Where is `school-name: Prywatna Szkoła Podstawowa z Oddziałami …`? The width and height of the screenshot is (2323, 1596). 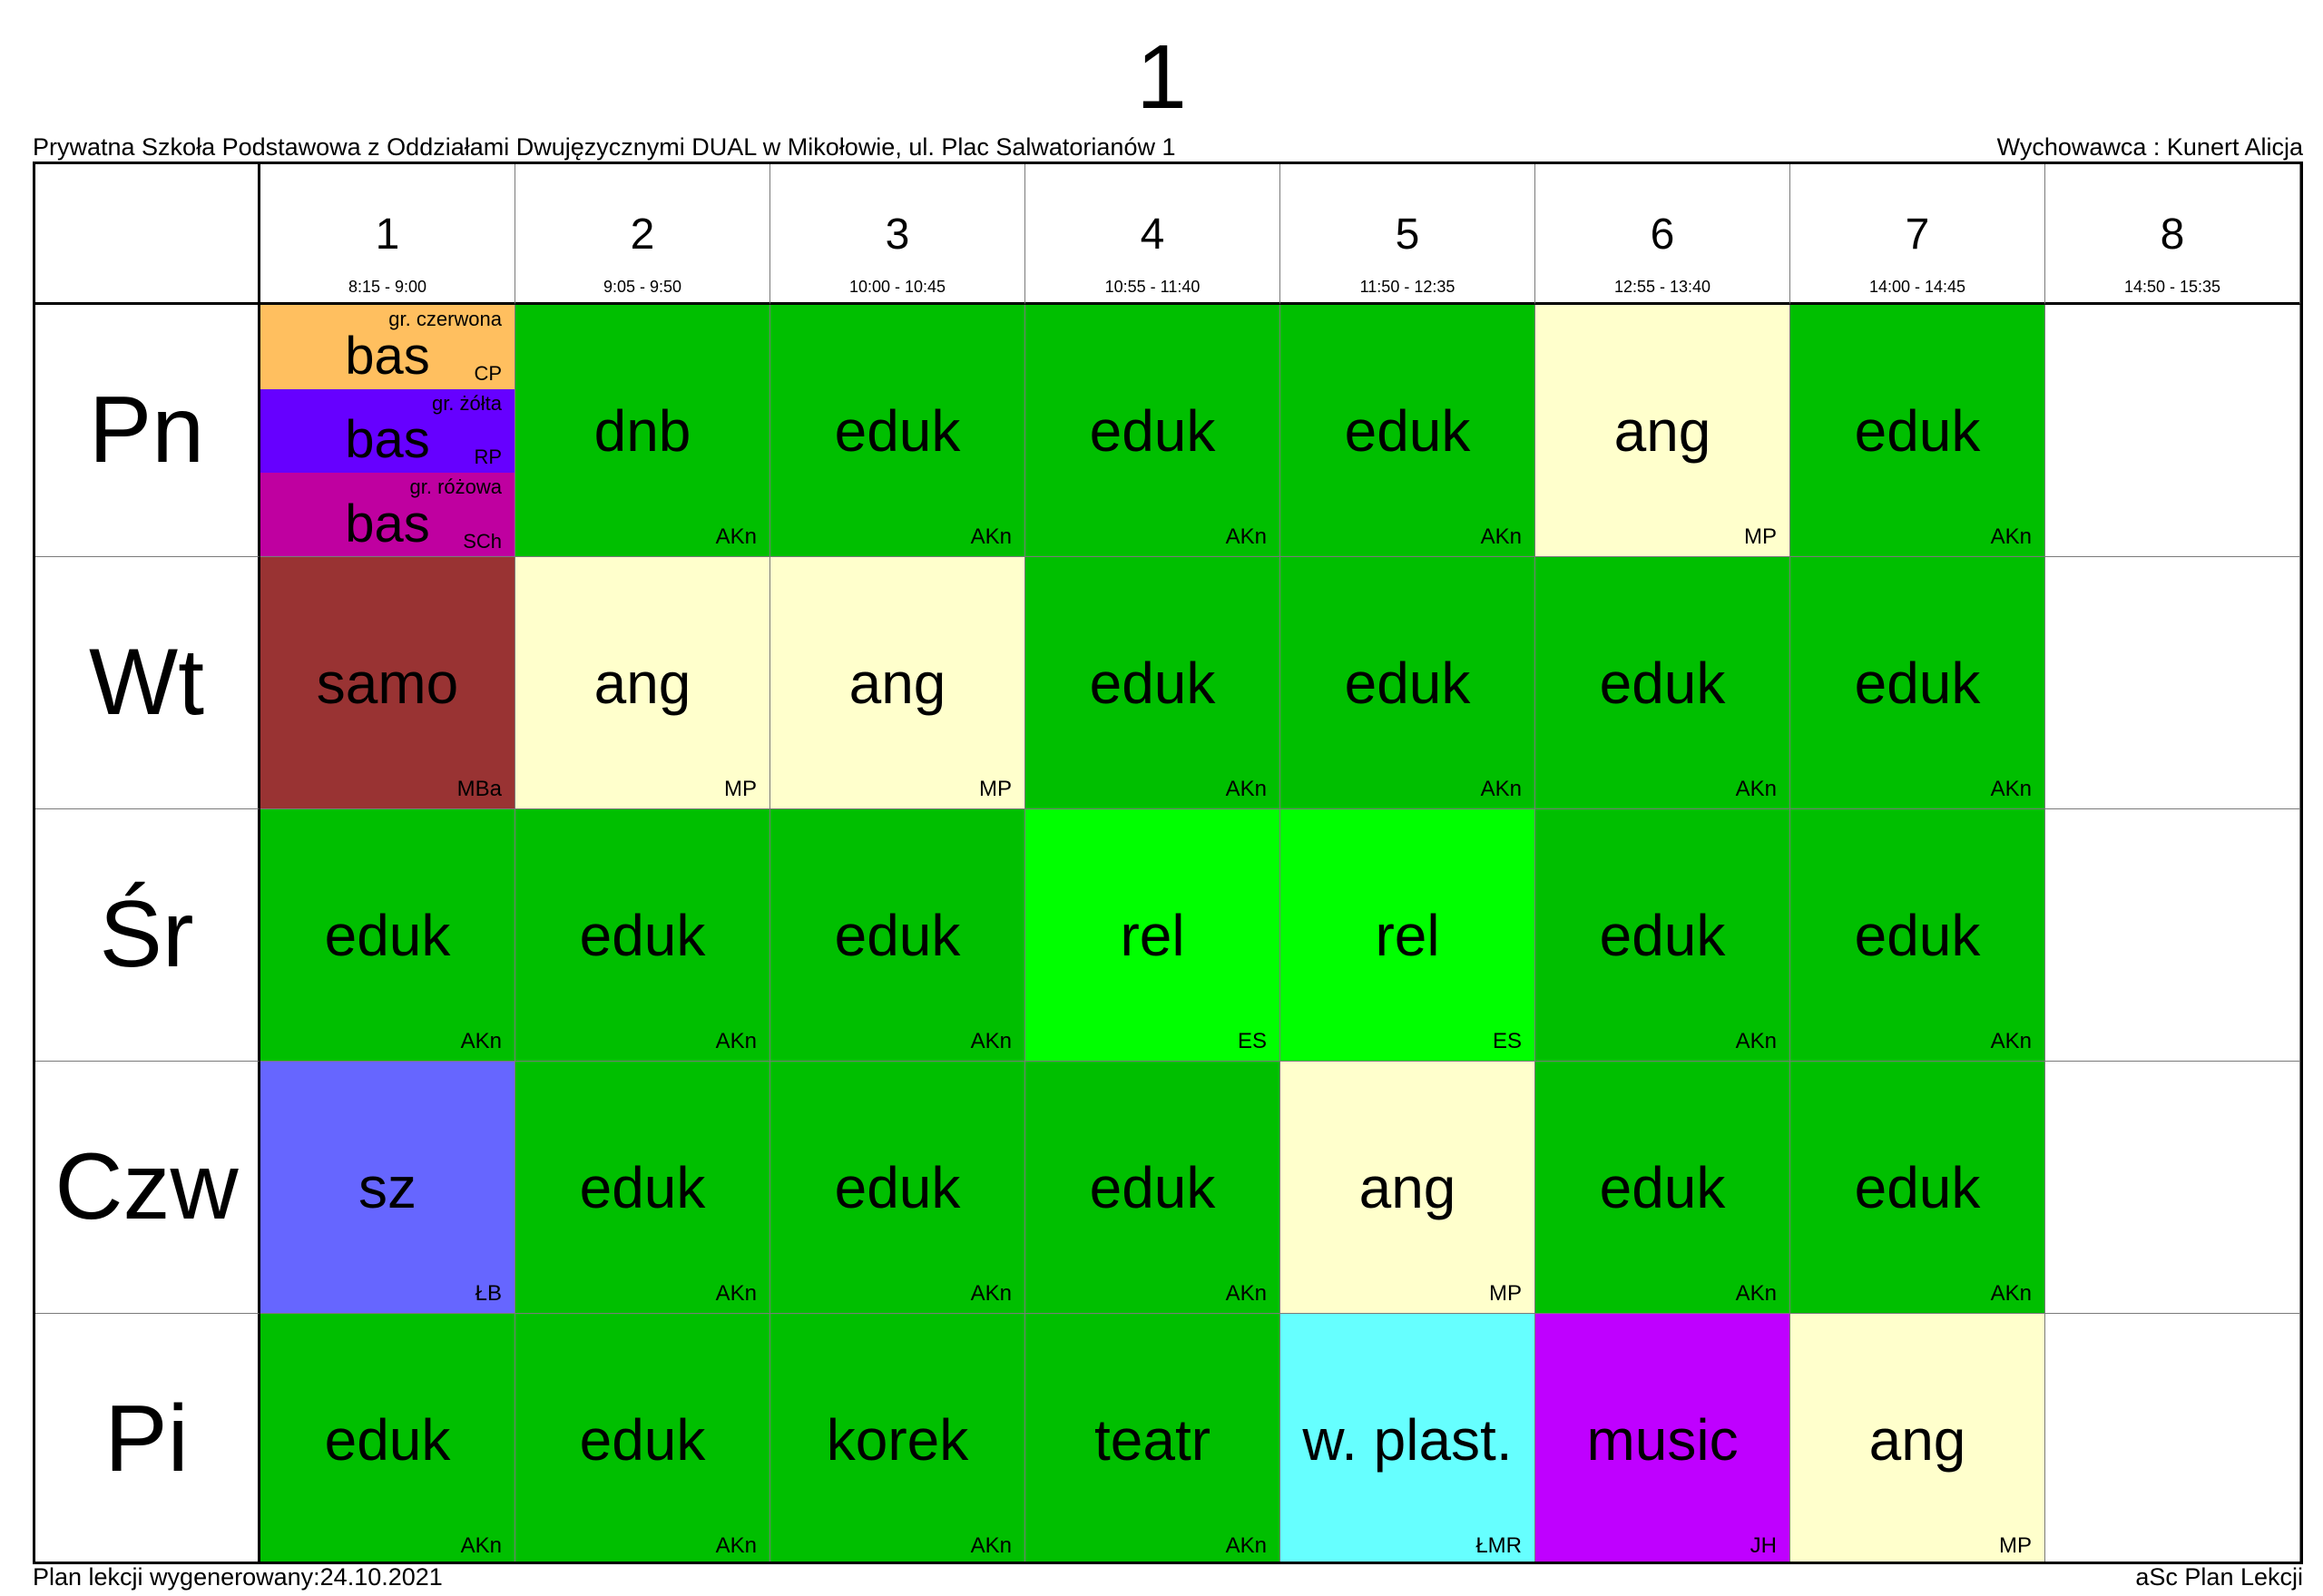 school-name: Prywatna Szkoła Podstawowa z Oddziałami … is located at coordinates (604, 147).